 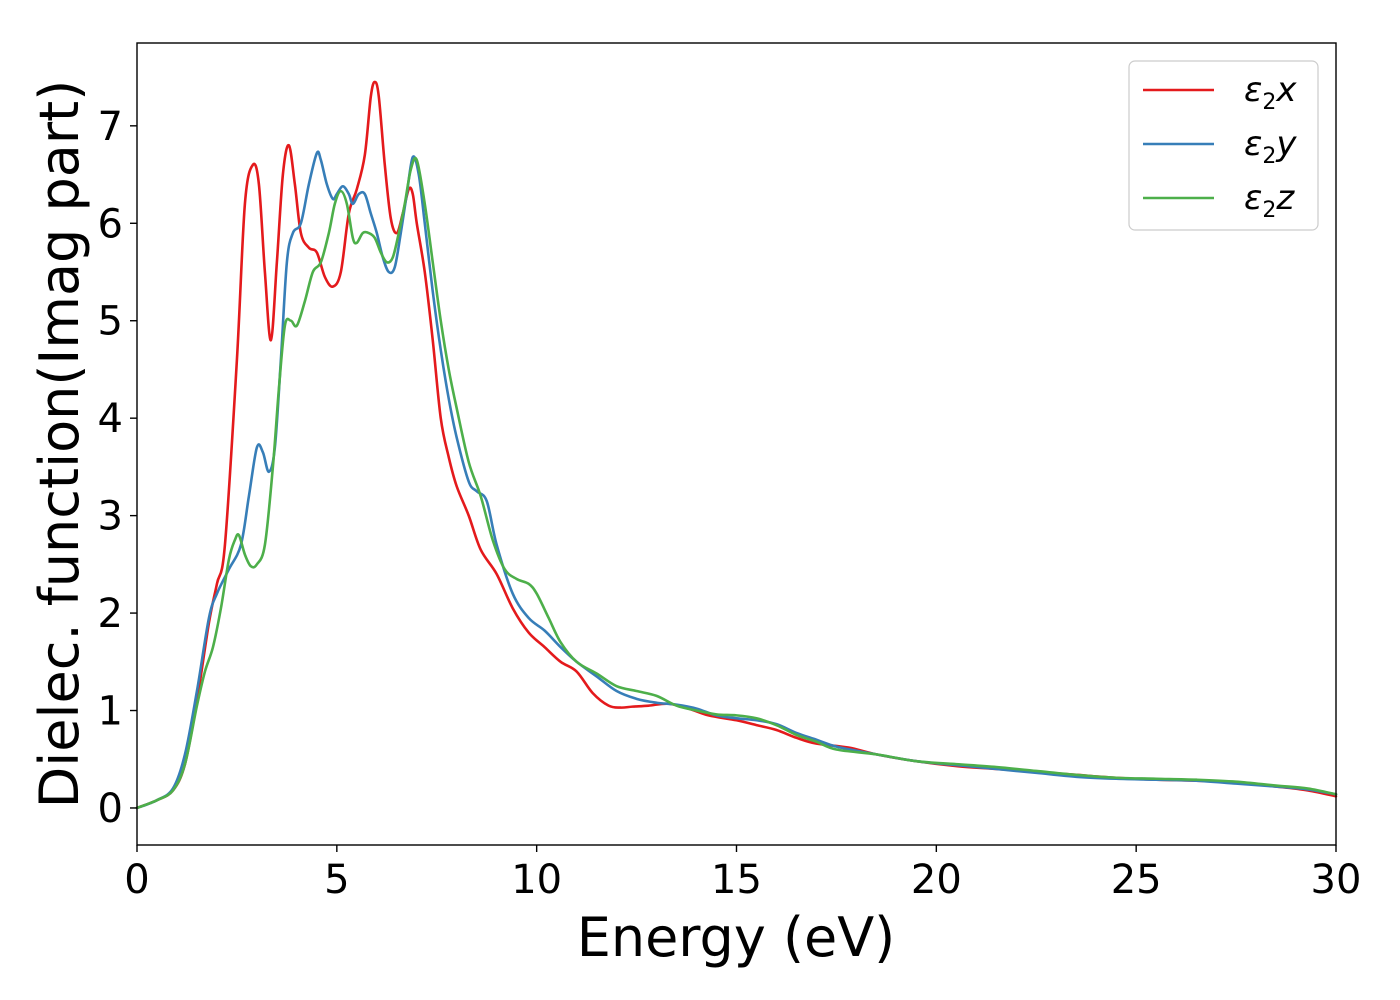 What do you see at coordinates (110, 127) in the screenshot?
I see `y-tick-label: 7` at bounding box center [110, 127].